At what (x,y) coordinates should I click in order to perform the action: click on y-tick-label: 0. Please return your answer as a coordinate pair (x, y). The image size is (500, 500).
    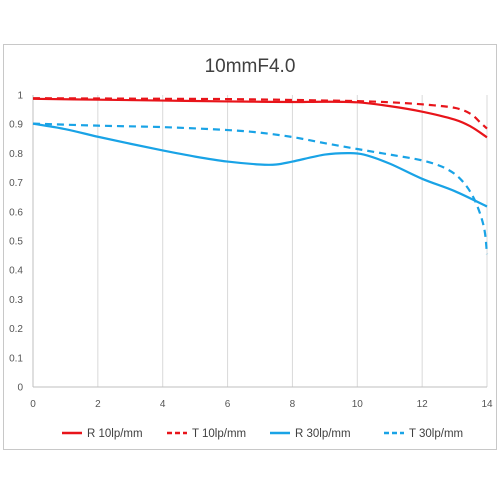
    Looking at the image, I should click on (20, 388).